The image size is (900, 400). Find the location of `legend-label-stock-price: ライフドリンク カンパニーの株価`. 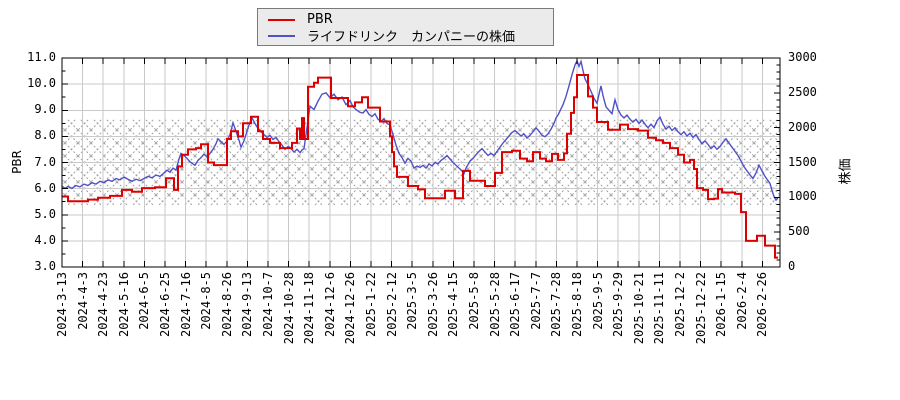

legend-label-stock-price: ライフドリンク カンパニーの株価 is located at coordinates (411, 37).